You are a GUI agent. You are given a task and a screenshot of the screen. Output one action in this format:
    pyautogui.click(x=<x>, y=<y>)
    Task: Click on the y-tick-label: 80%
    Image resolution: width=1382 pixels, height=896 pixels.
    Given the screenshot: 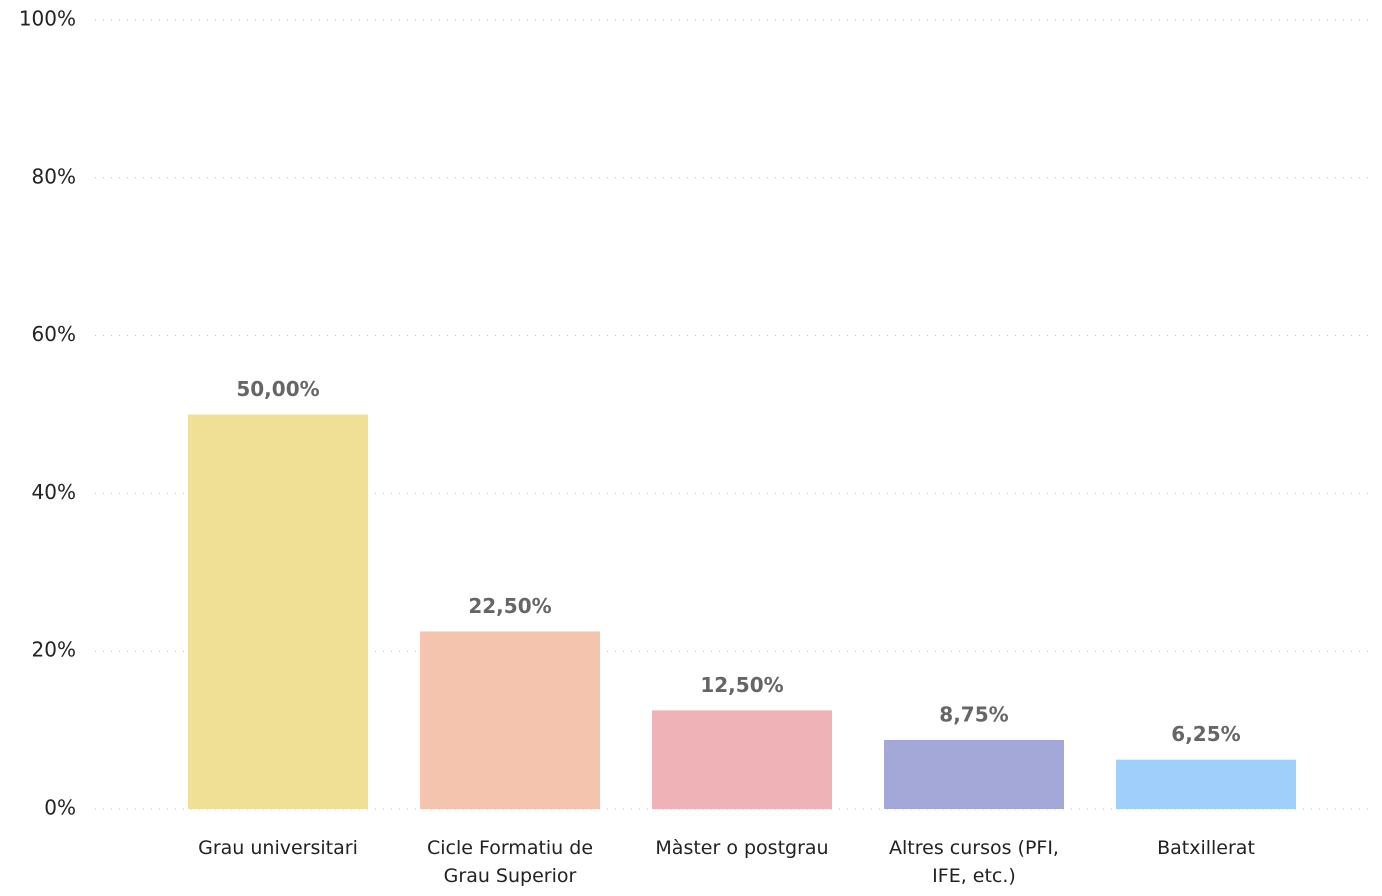 What is the action you would take?
    pyautogui.click(x=54, y=176)
    